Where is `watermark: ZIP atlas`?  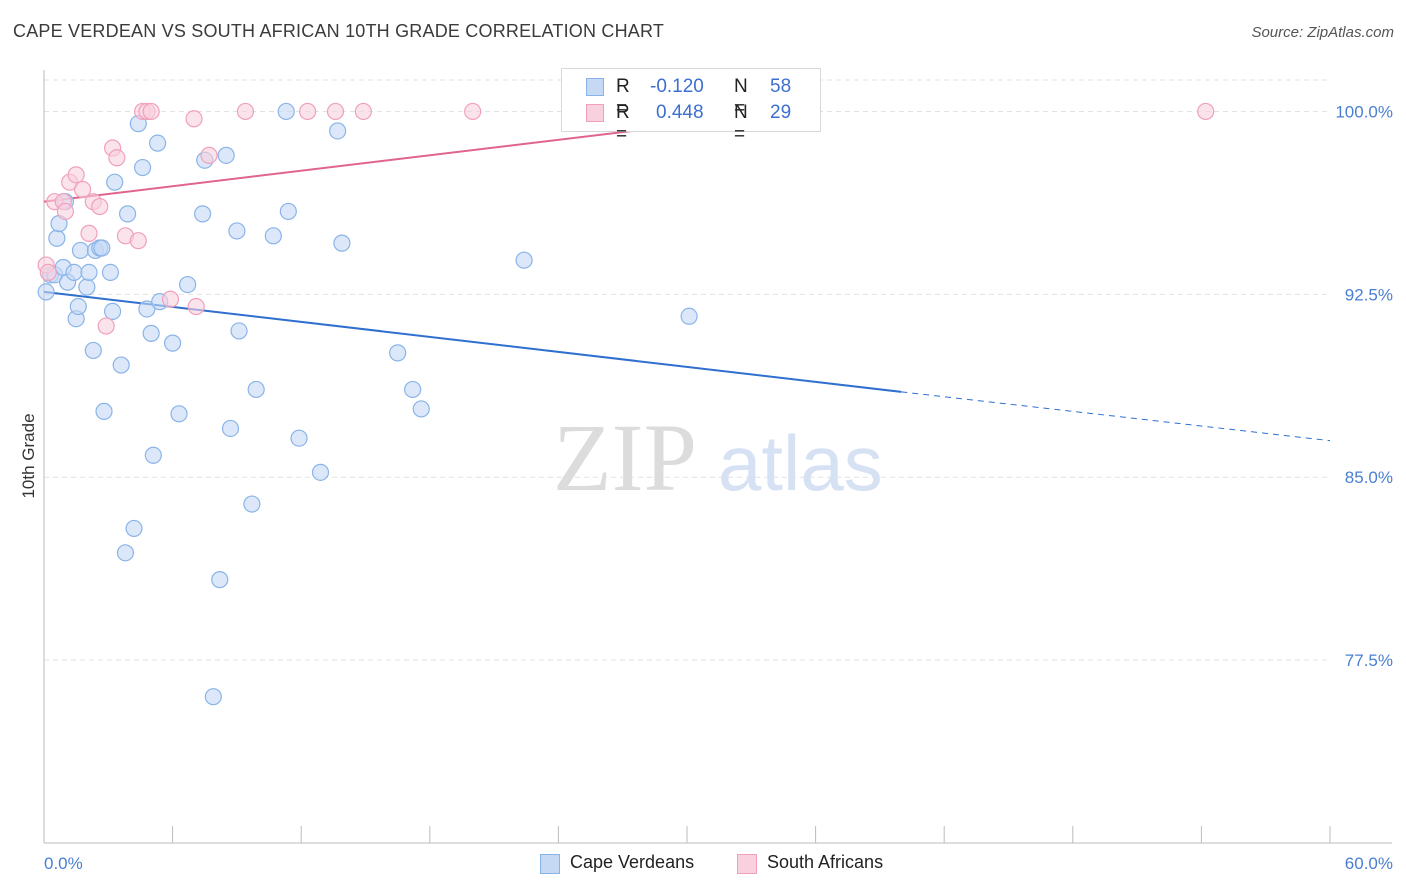
watermark: ZIP atlas is located at coordinates (718, 457).